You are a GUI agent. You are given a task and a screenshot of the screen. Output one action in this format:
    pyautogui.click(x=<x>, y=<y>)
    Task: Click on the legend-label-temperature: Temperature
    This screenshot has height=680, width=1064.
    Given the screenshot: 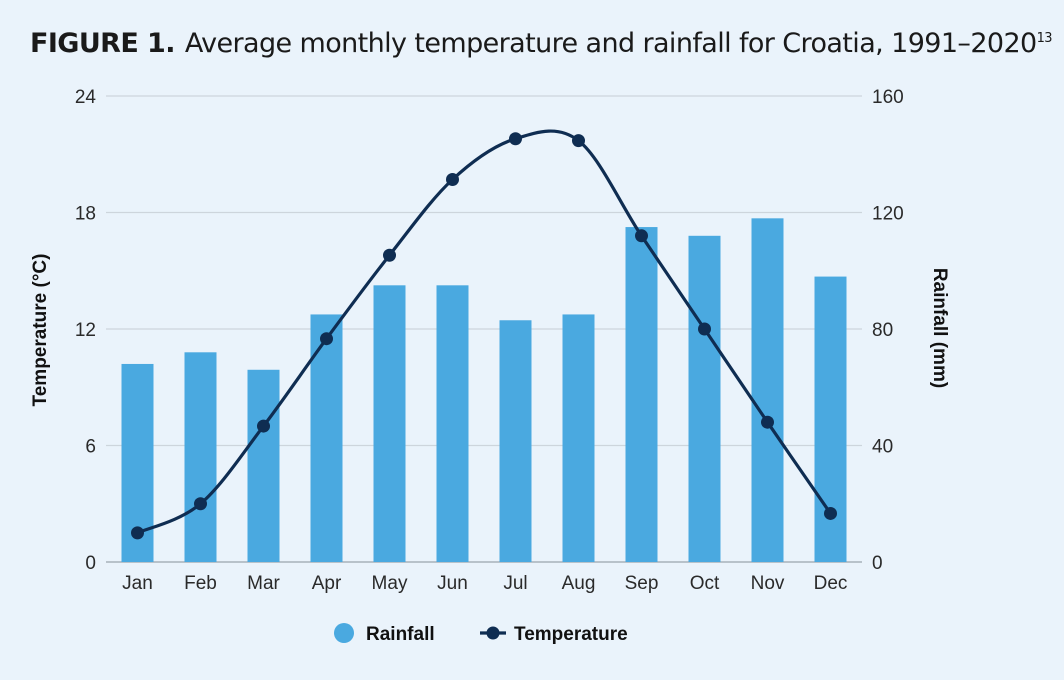 What is the action you would take?
    pyautogui.click(x=571, y=634)
    